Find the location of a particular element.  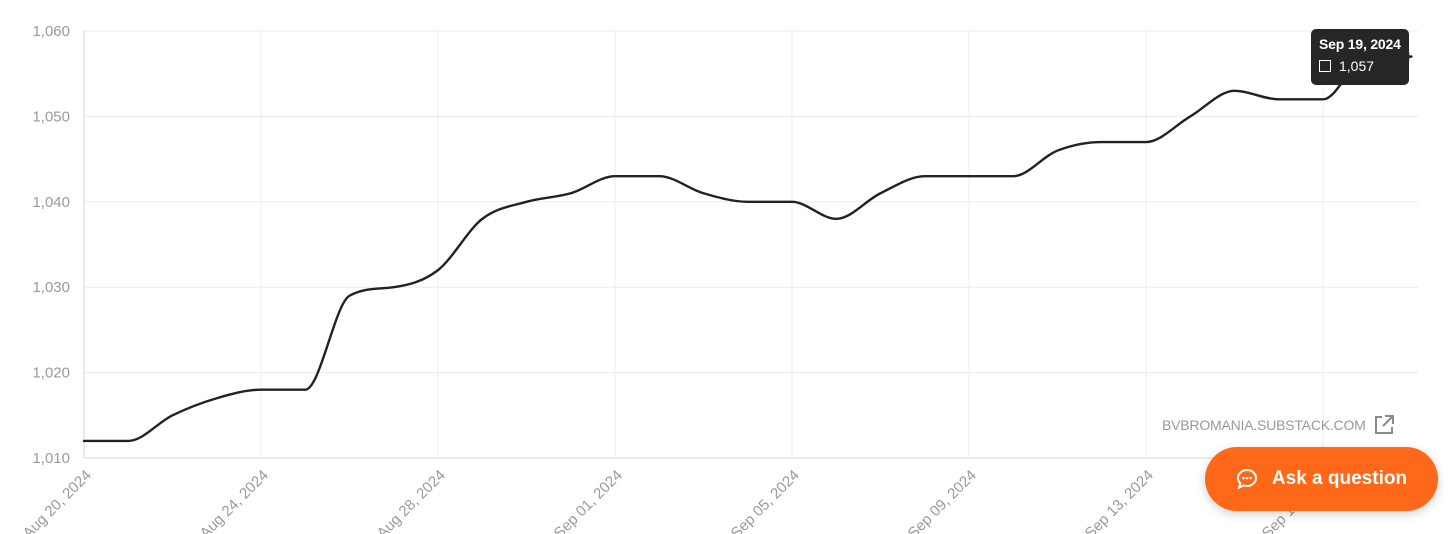

x-tick-label: Sep 13, 2024 is located at coordinates (1119, 500).